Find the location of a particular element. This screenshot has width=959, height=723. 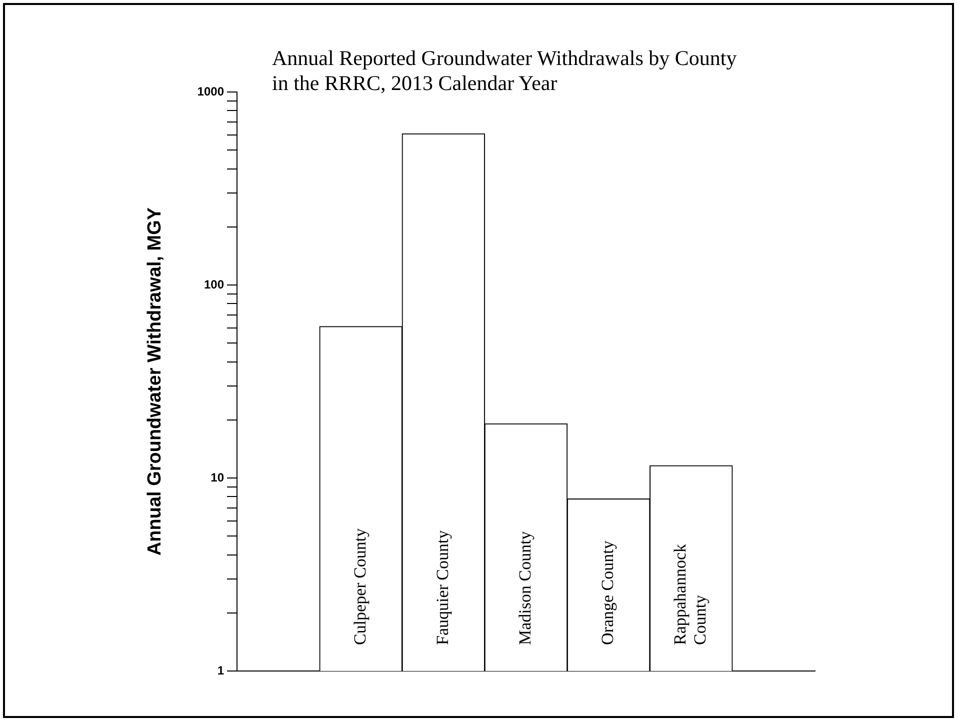

x-tick-label: Madison County is located at coordinates (524, 587).